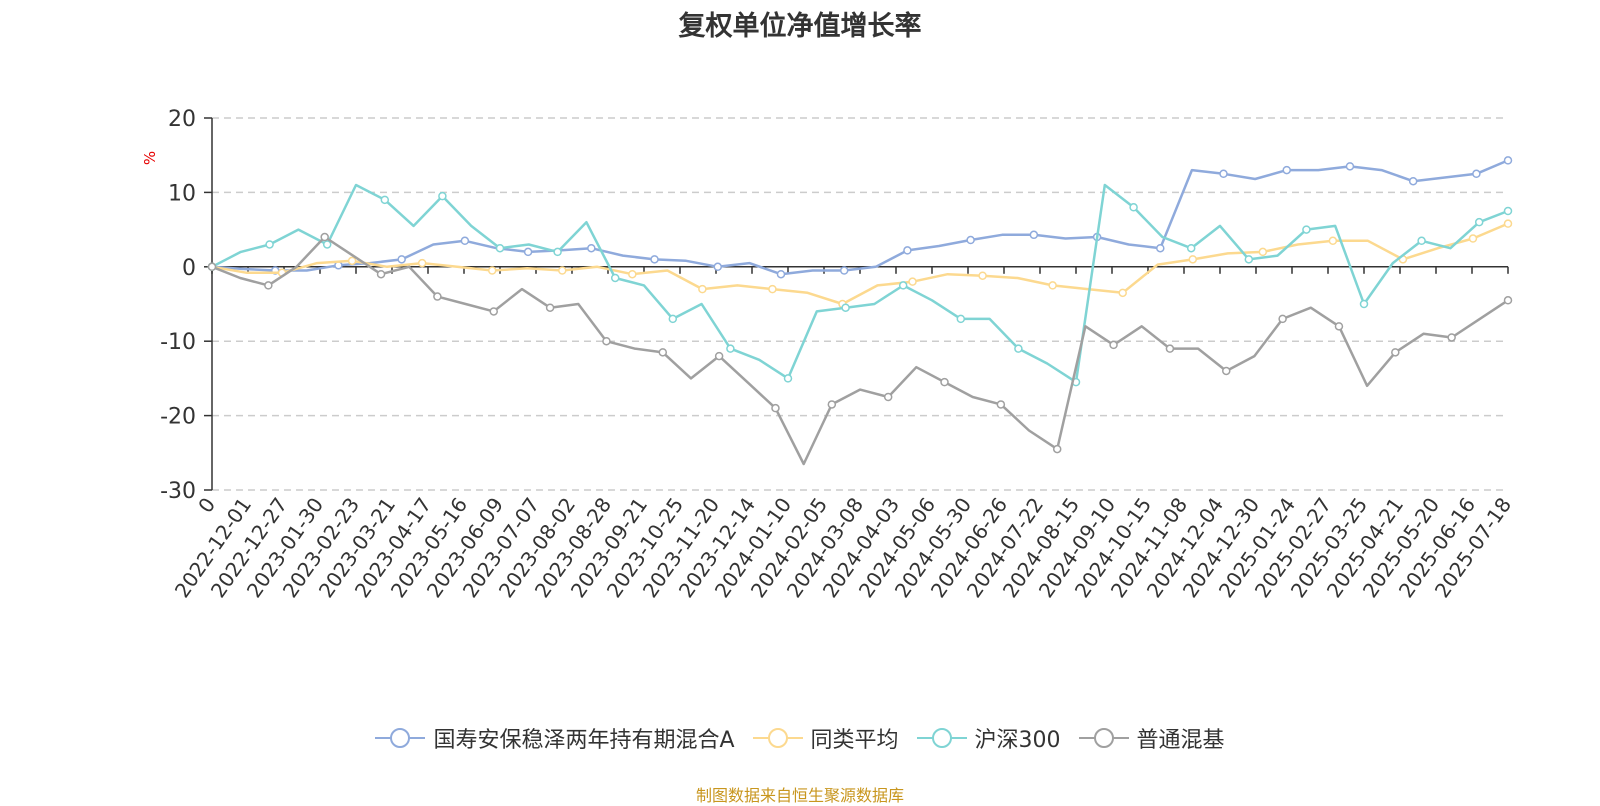 Image resolution: width=1600 pixels, height=806 pixels. I want to click on legend: 国寿安保稳泽两年持有期混合A 同类平均 沪深300 普通混基, so click(800, 738).